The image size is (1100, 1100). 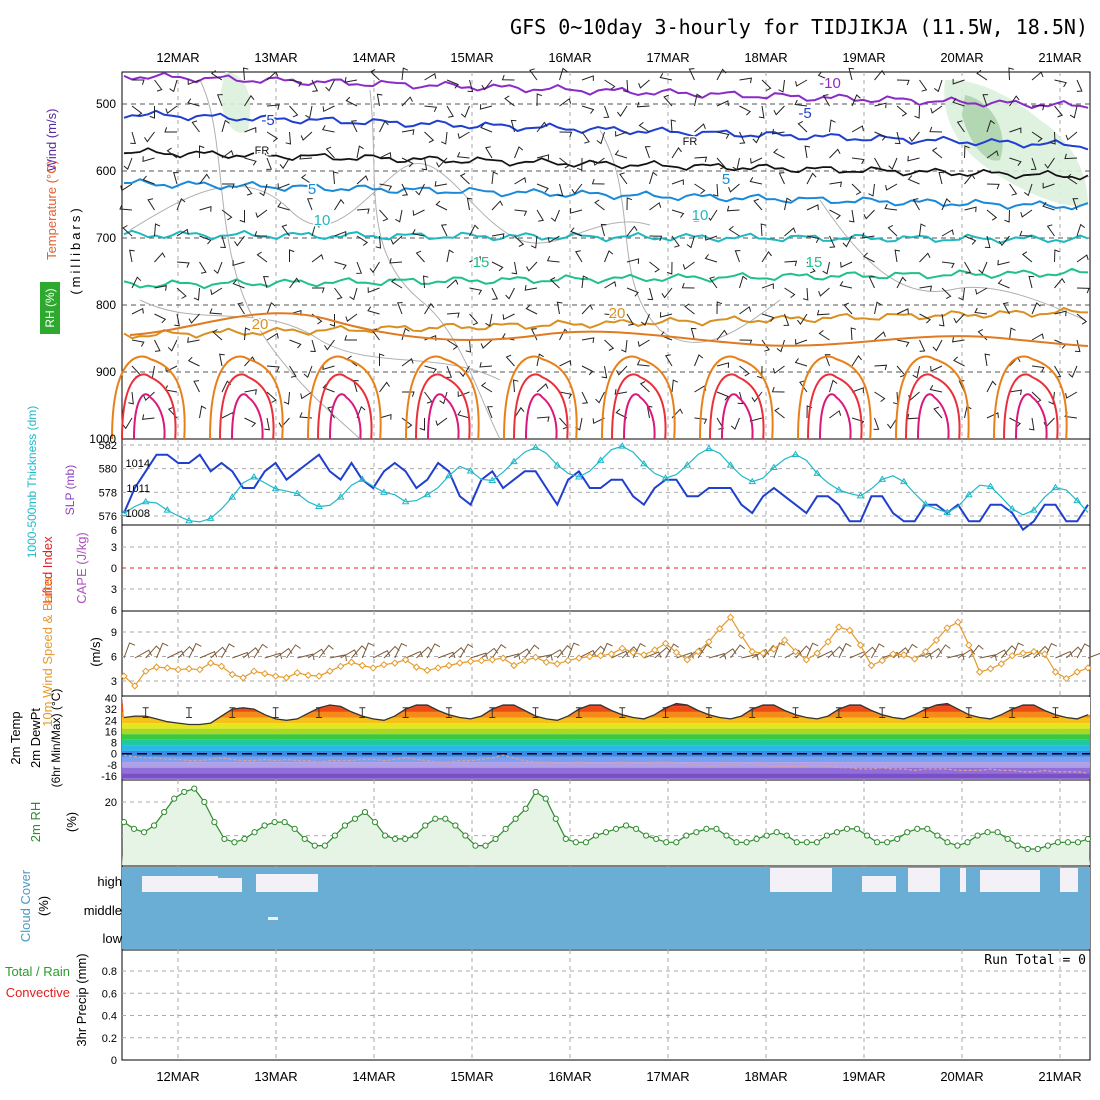 I want to click on precip-tick: 0, so click(x=114, y=1061).